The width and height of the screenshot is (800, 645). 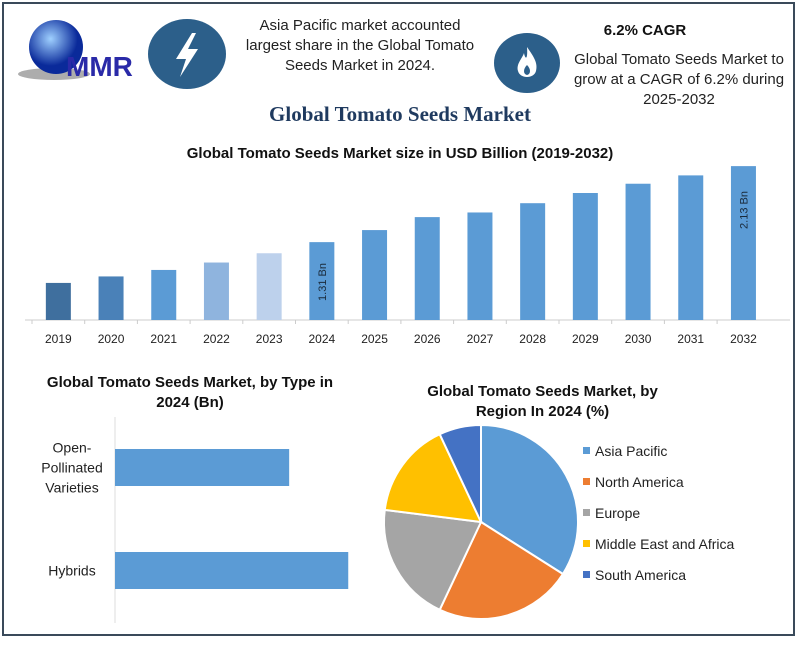 What do you see at coordinates (71, 571) in the screenshot?
I see `category-label: Hybrids` at bounding box center [71, 571].